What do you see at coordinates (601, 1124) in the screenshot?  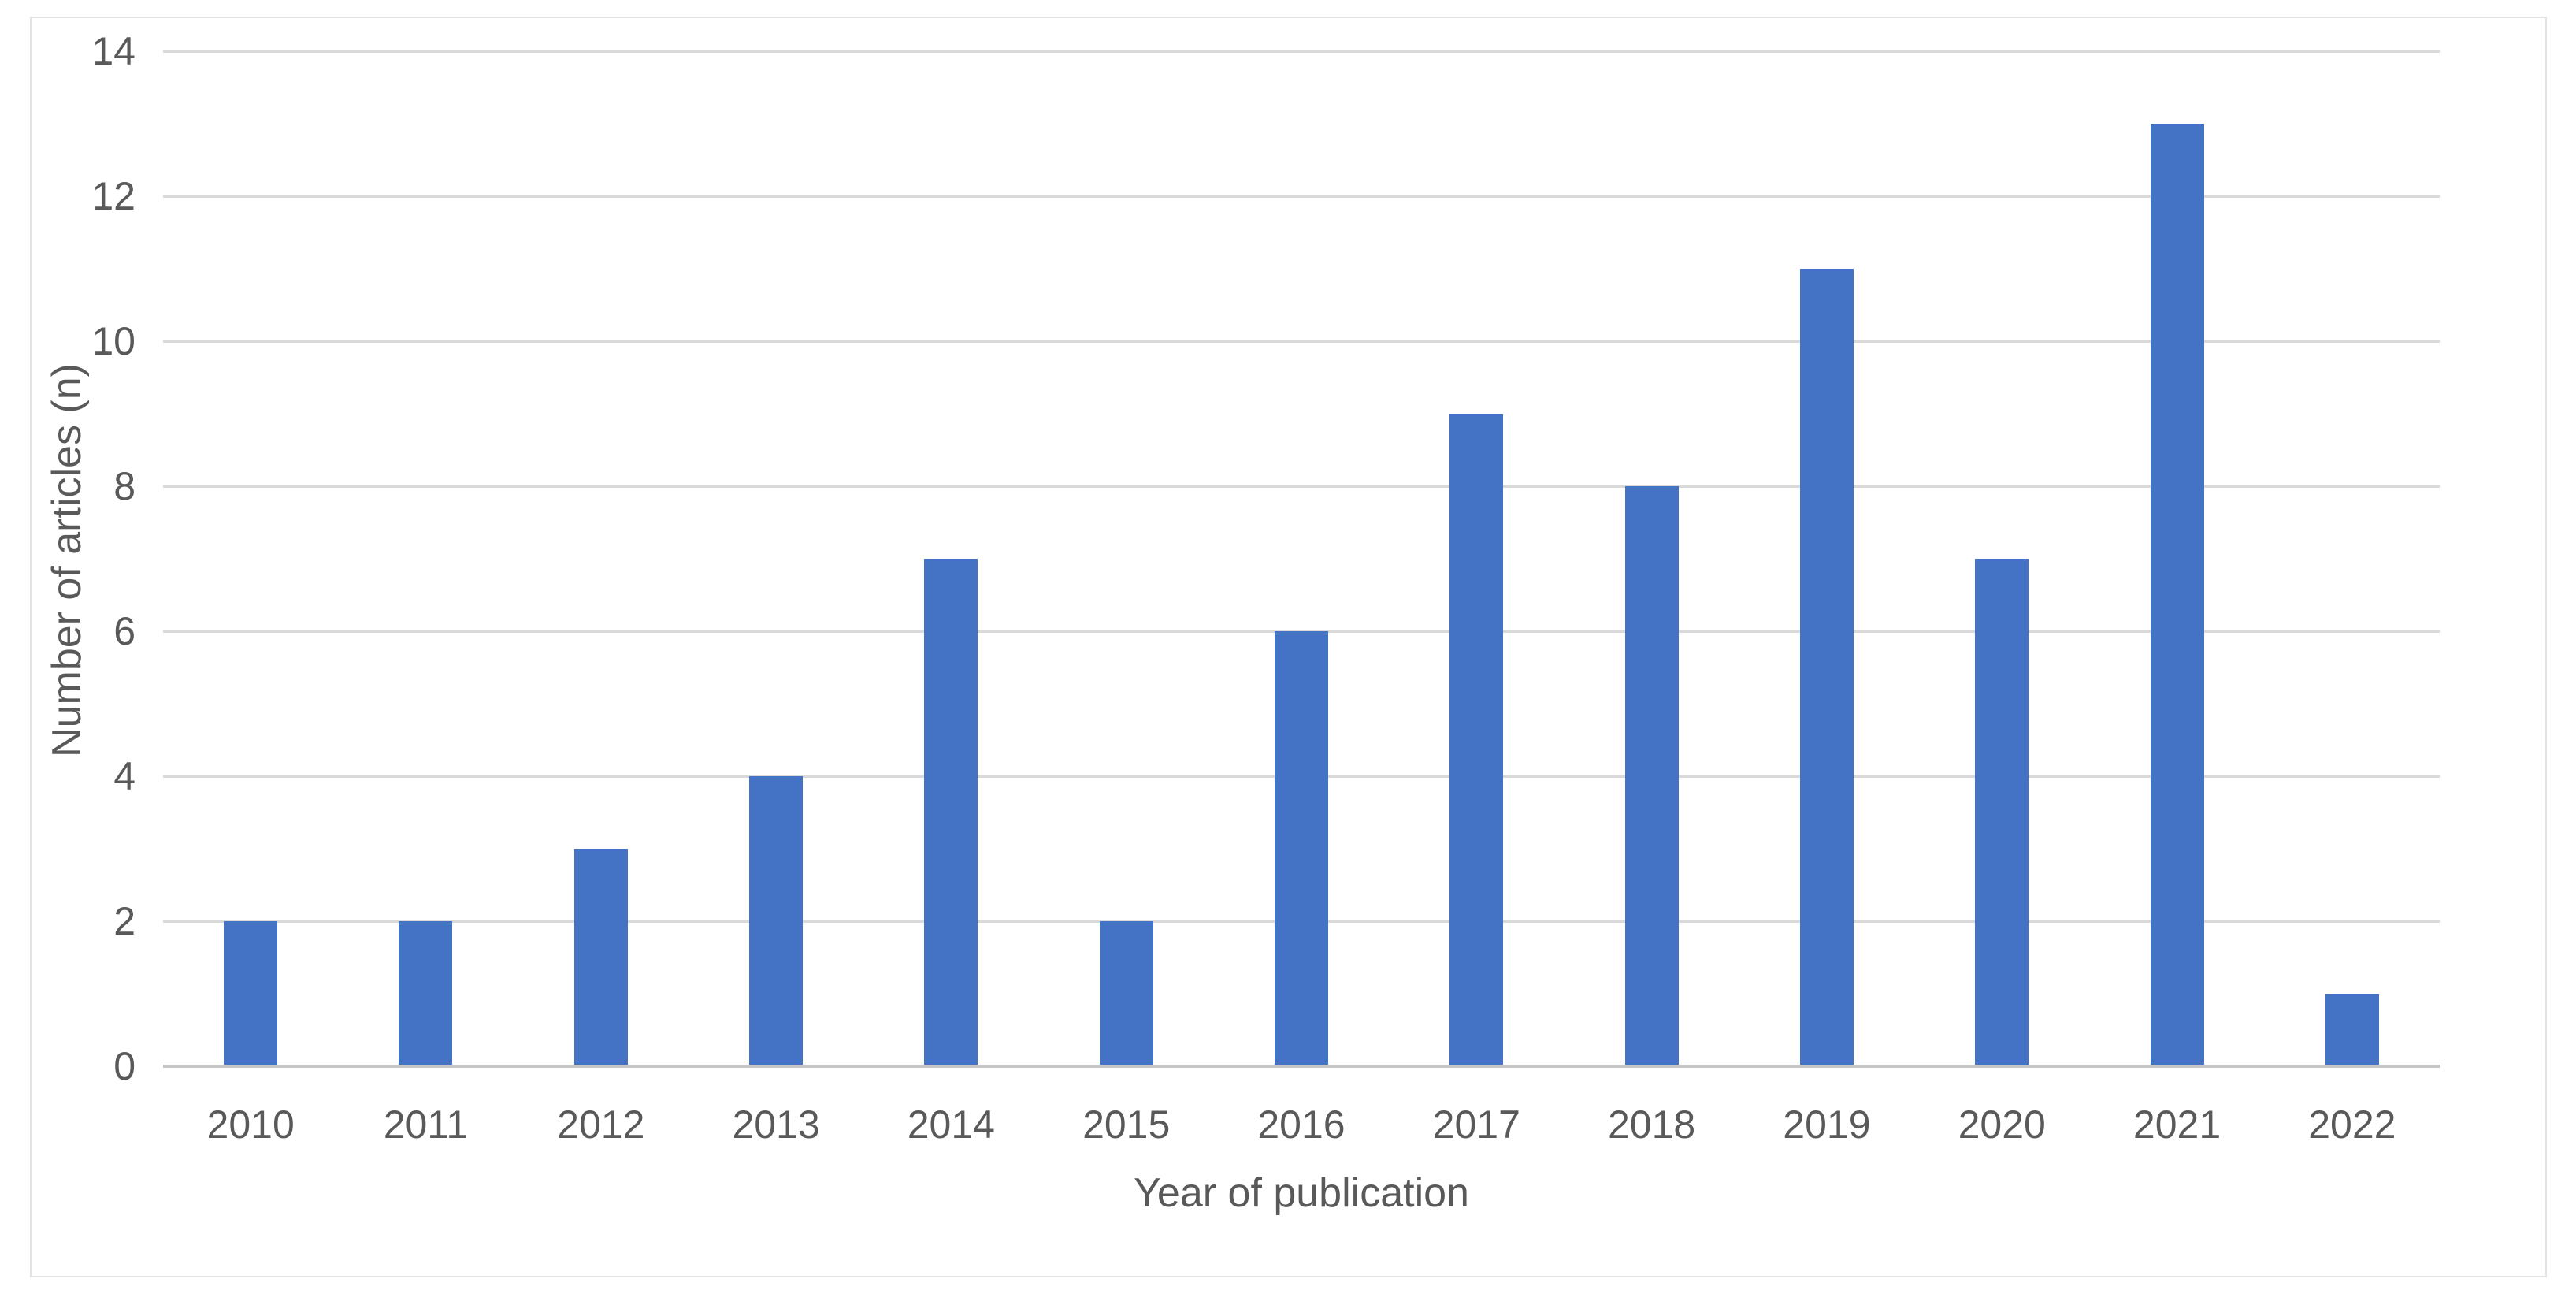 I see `x-tick-label-2012: 2012` at bounding box center [601, 1124].